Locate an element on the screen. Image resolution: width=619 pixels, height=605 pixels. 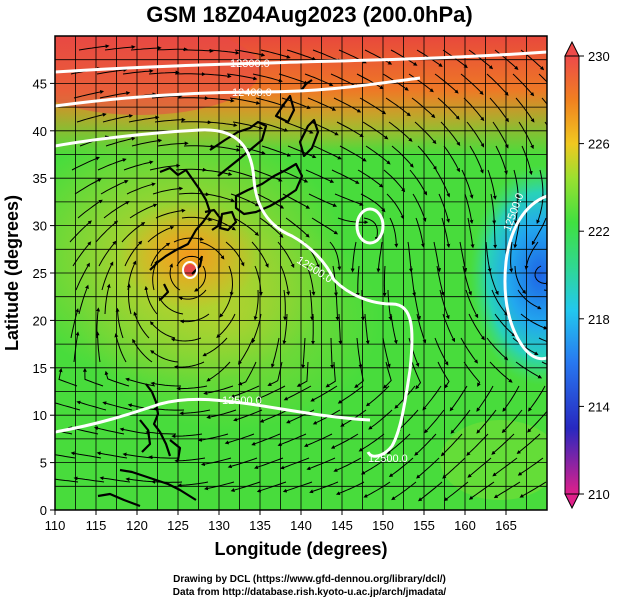
y-tick-label: 5 is located at coordinates (43, 463).